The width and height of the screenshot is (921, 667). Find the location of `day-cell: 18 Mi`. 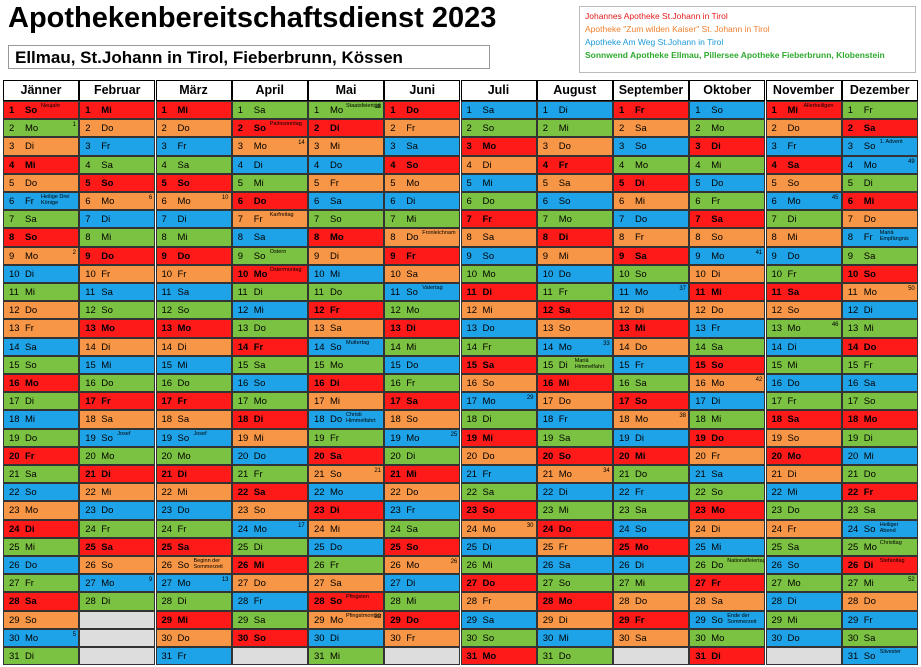

day-cell: 18 Mi is located at coordinates (727, 419).